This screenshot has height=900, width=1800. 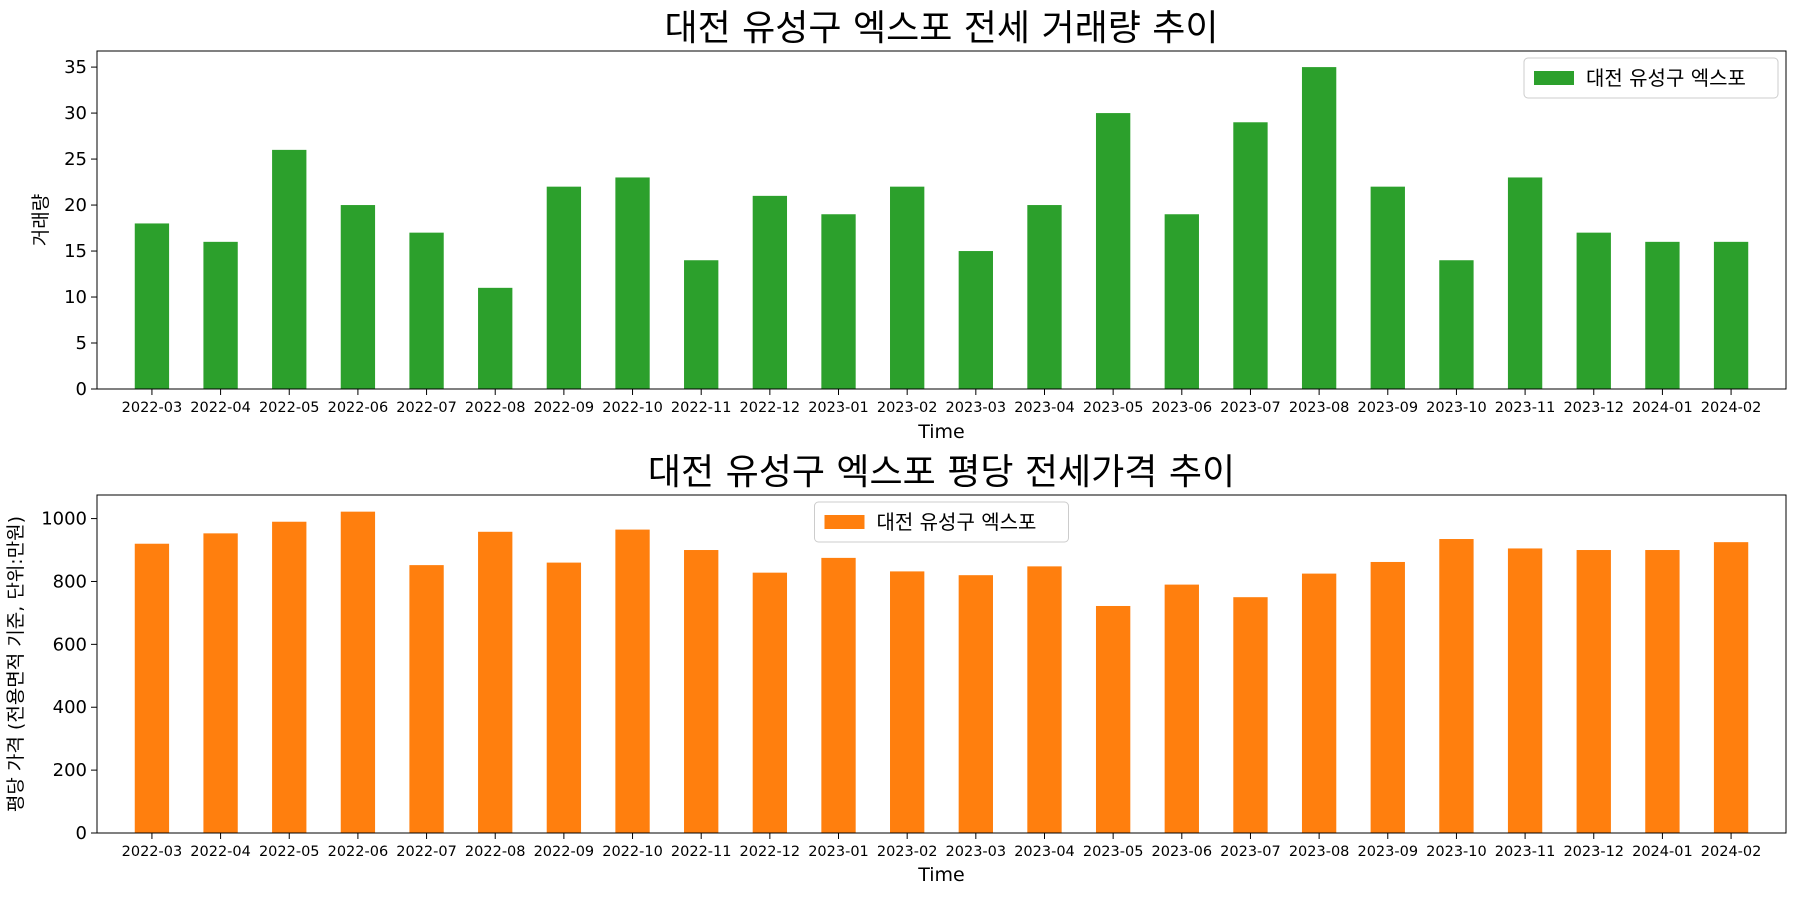 What do you see at coordinates (70, 707) in the screenshot?
I see `y-tick-label: 400` at bounding box center [70, 707].